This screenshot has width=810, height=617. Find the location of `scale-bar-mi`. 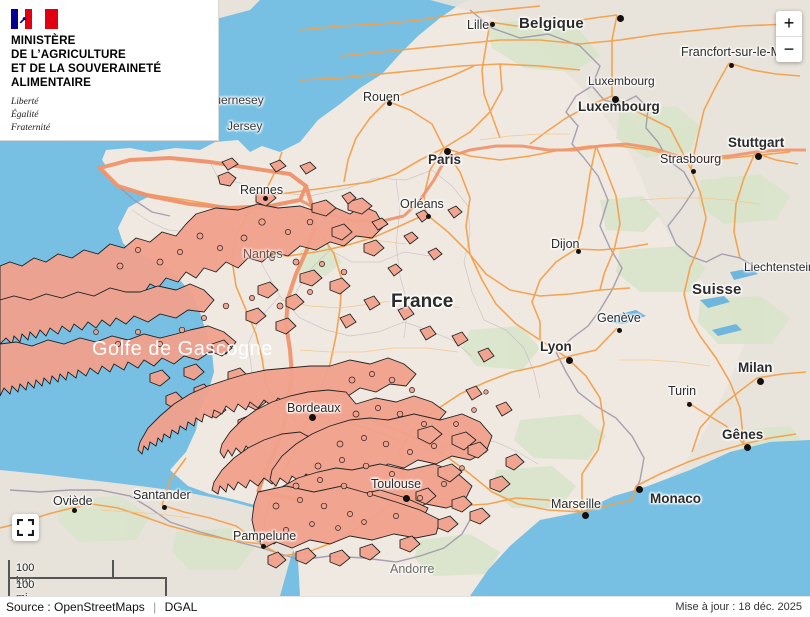

scale-bar-mi is located at coordinates (87, 586).